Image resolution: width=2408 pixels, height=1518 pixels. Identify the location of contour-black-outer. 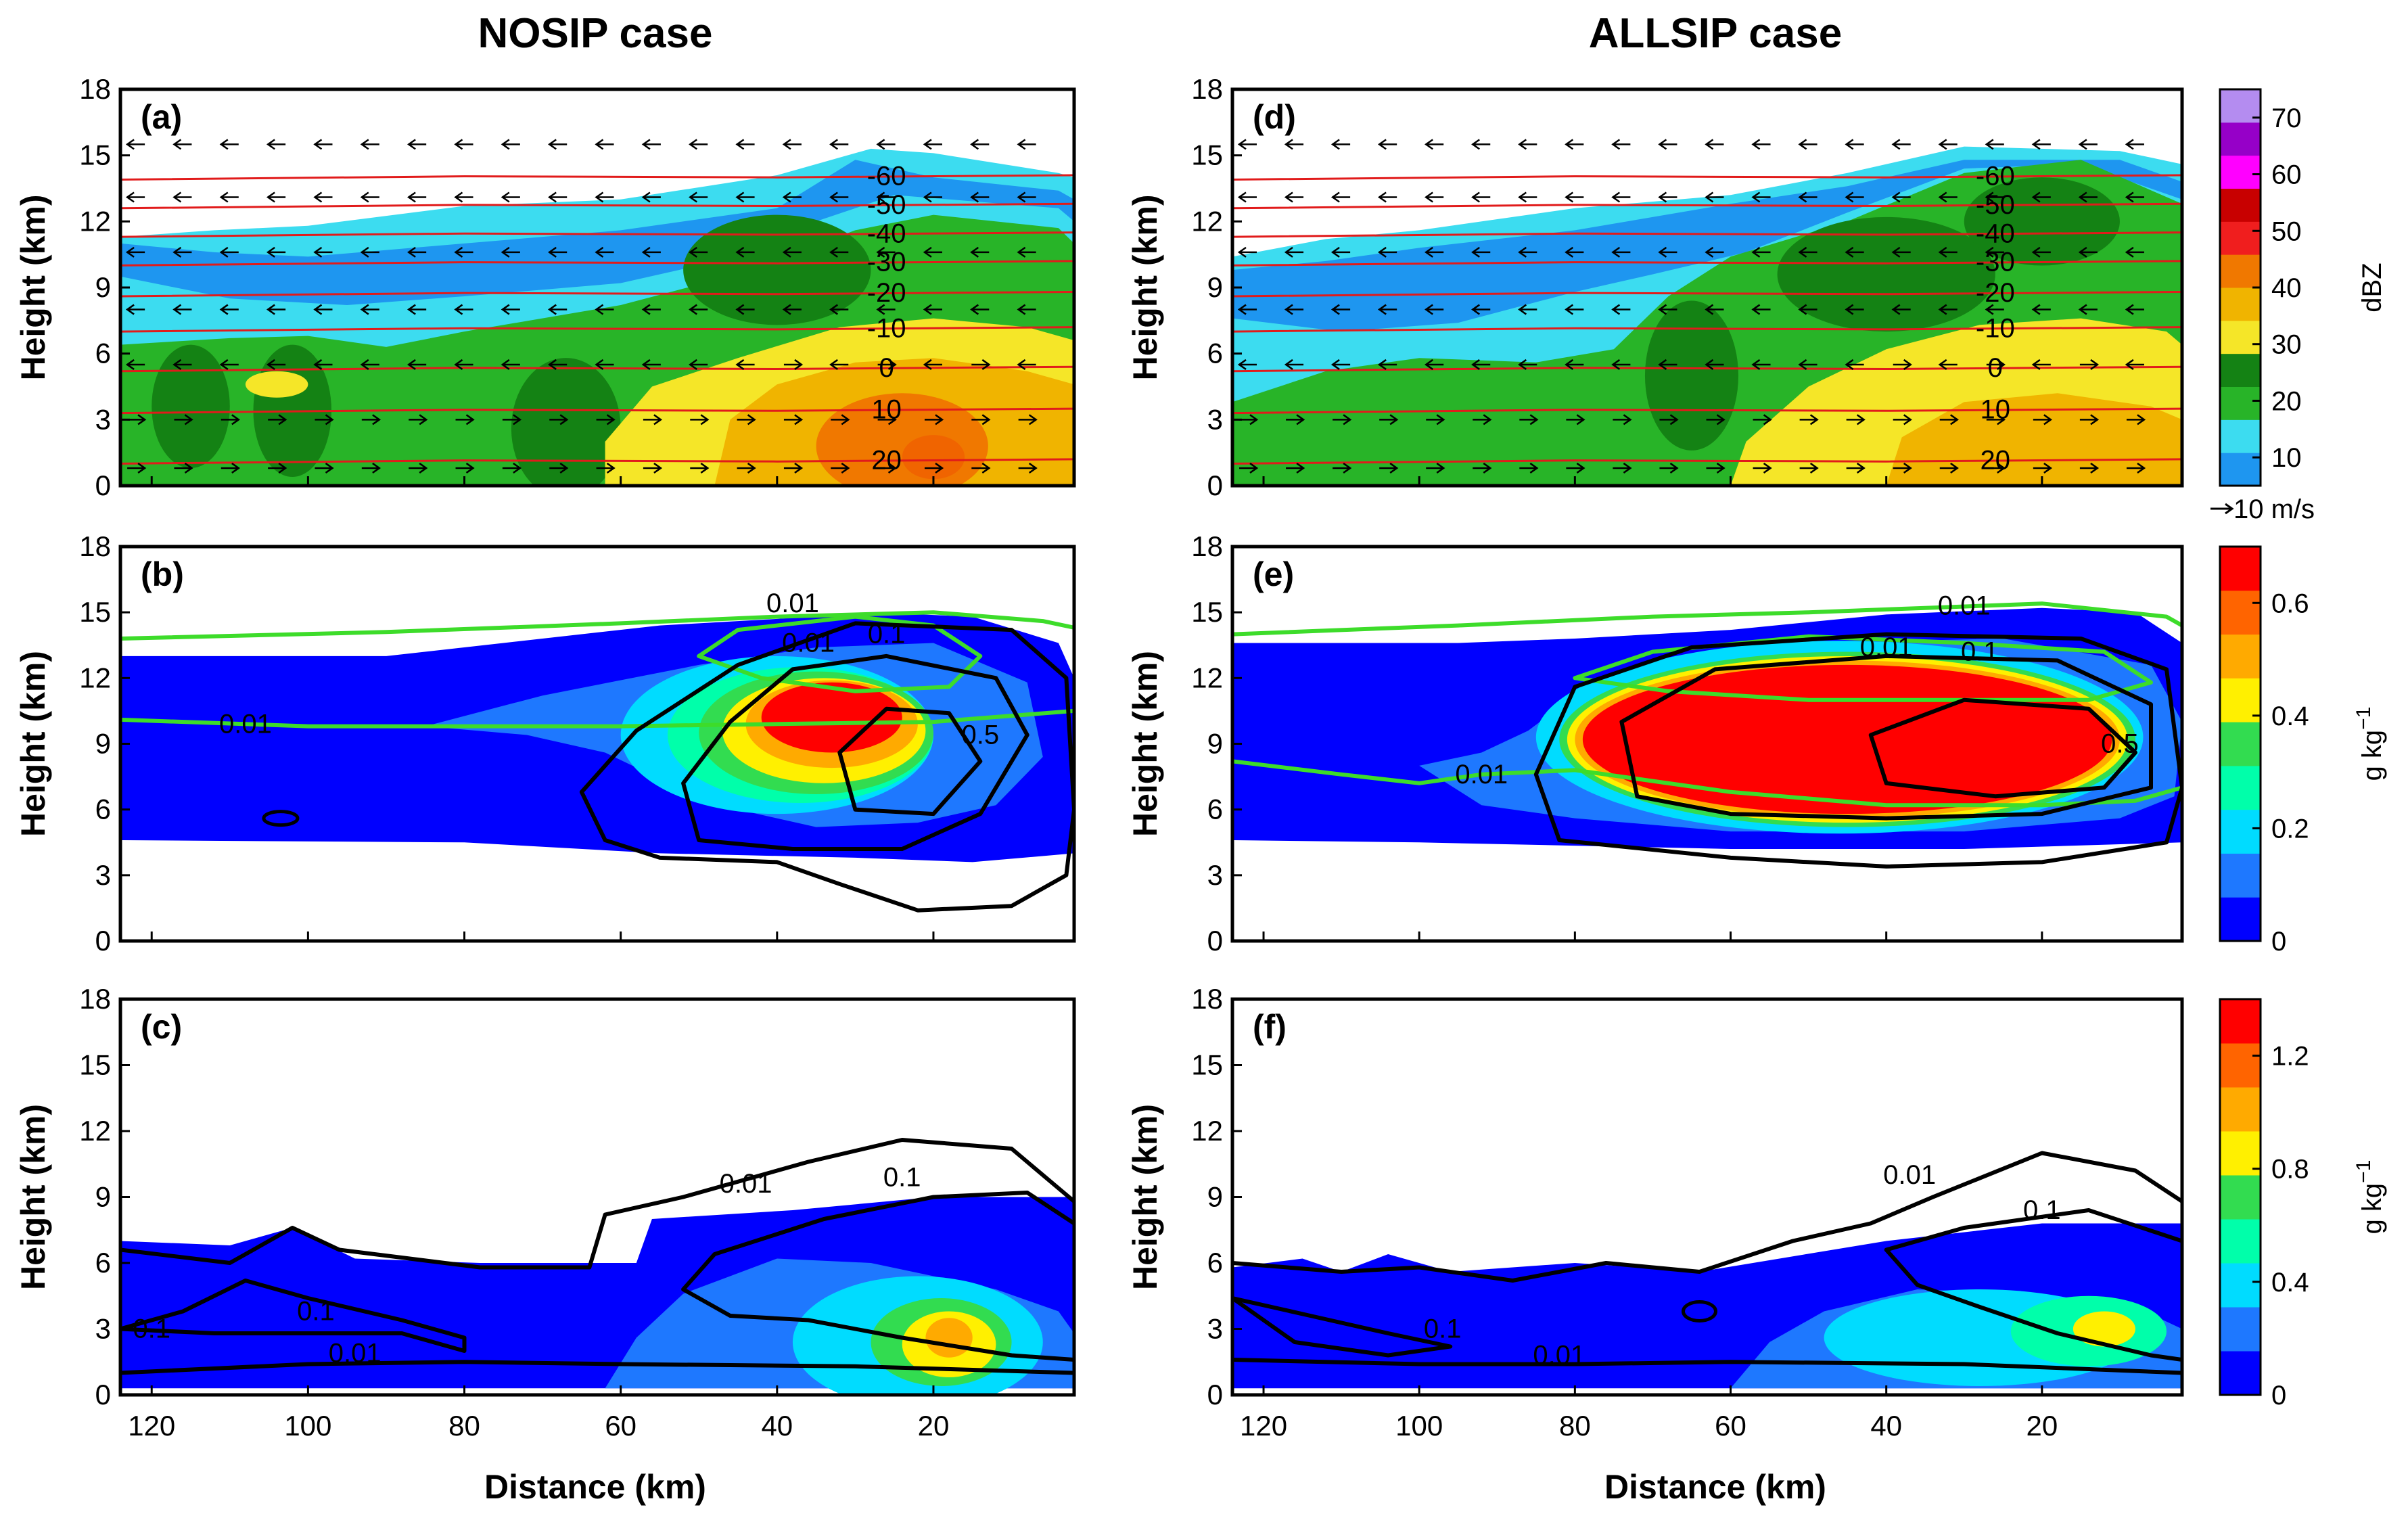
(1857, 750).